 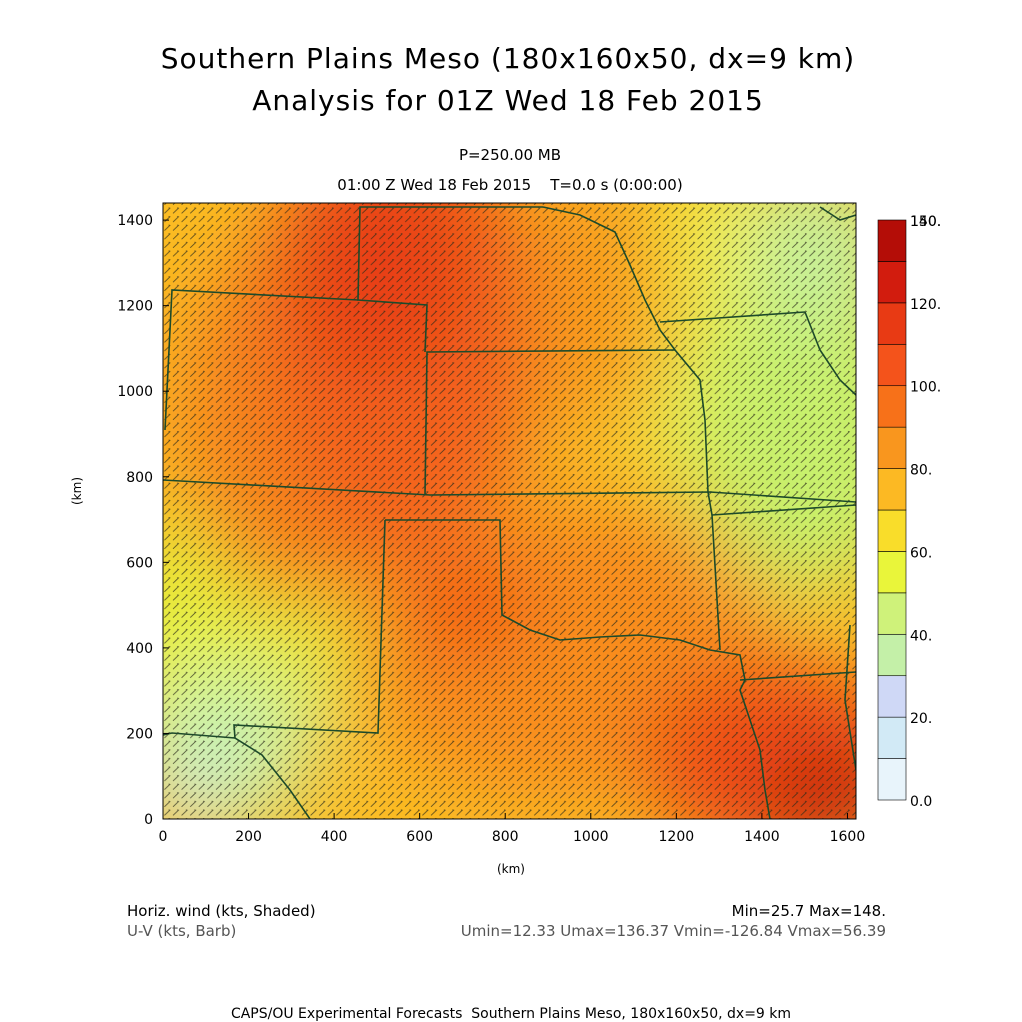 What do you see at coordinates (921, 471) in the screenshot?
I see `colorbar-label: 80.` at bounding box center [921, 471].